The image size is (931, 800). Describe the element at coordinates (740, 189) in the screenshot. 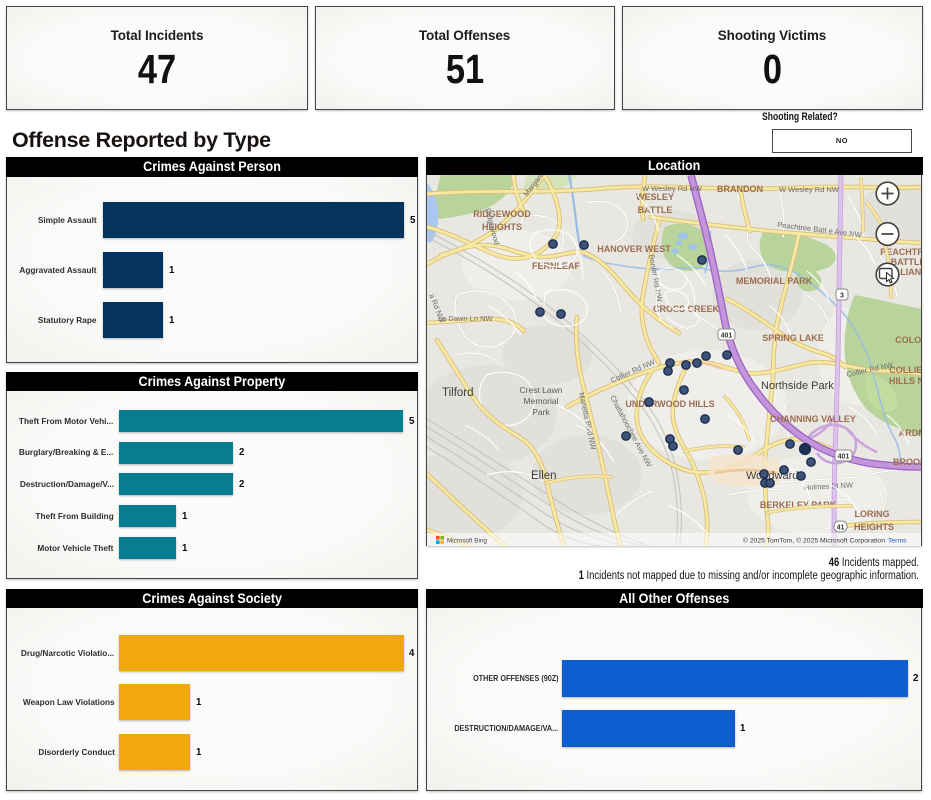

I see `svg-text: BRANDON` at that location.